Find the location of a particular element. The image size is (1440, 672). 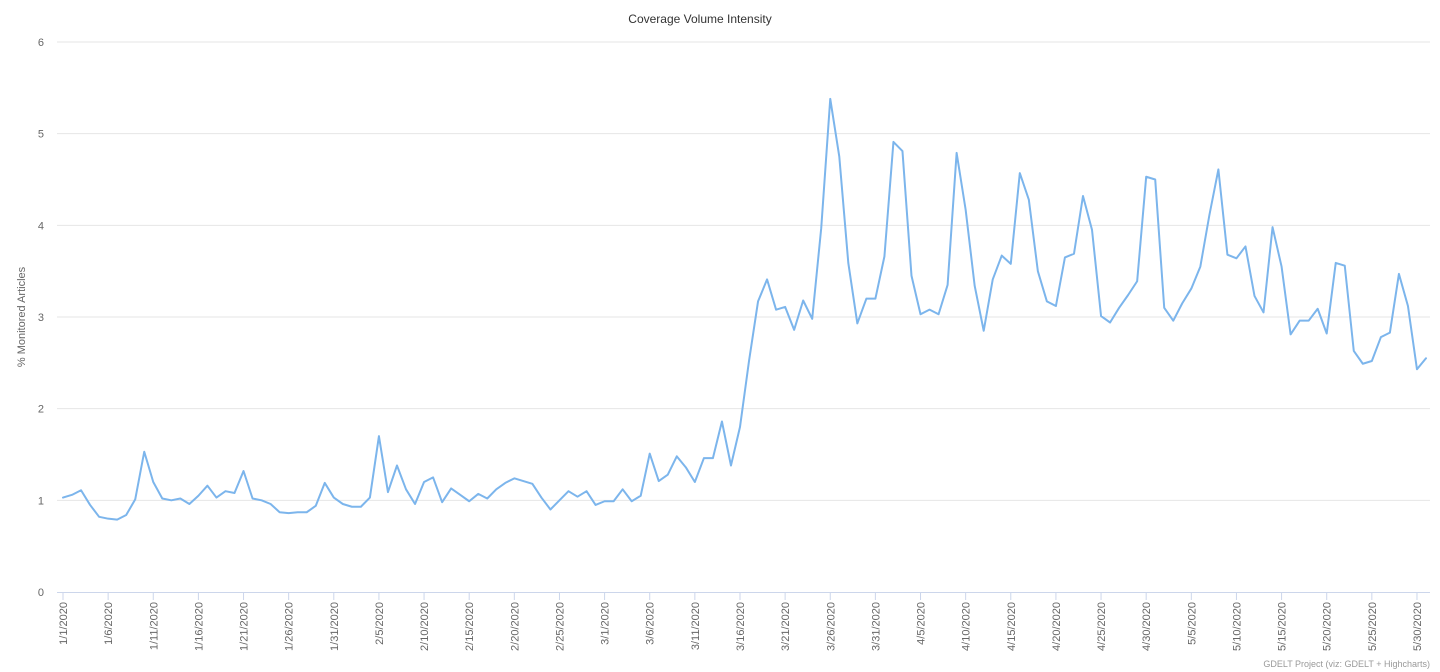

y-tick-label: 6 is located at coordinates (41, 43).